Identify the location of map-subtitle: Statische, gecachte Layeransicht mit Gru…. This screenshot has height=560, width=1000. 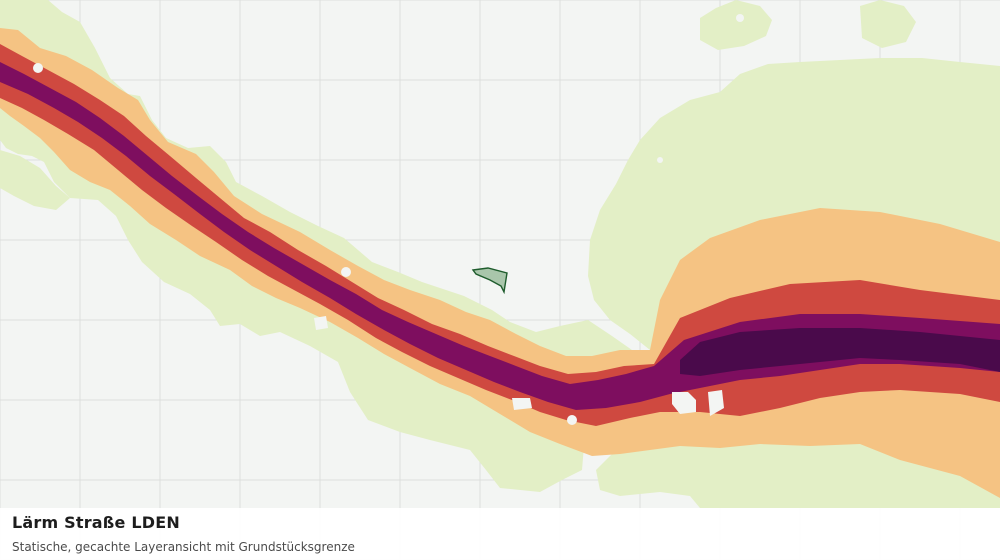
(183, 547).